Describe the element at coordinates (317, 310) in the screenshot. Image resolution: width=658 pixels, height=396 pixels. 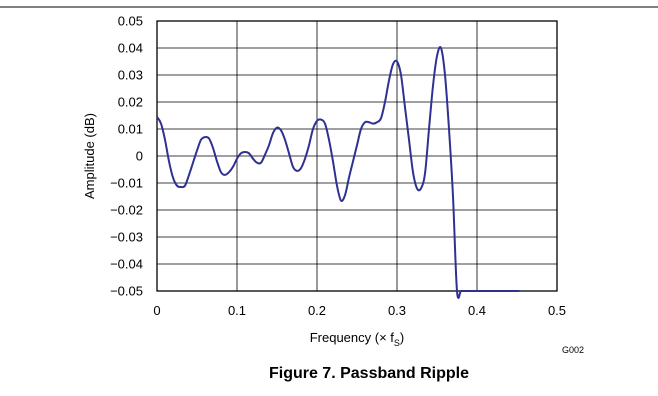
I see `x-tick-label: 0.2` at that location.